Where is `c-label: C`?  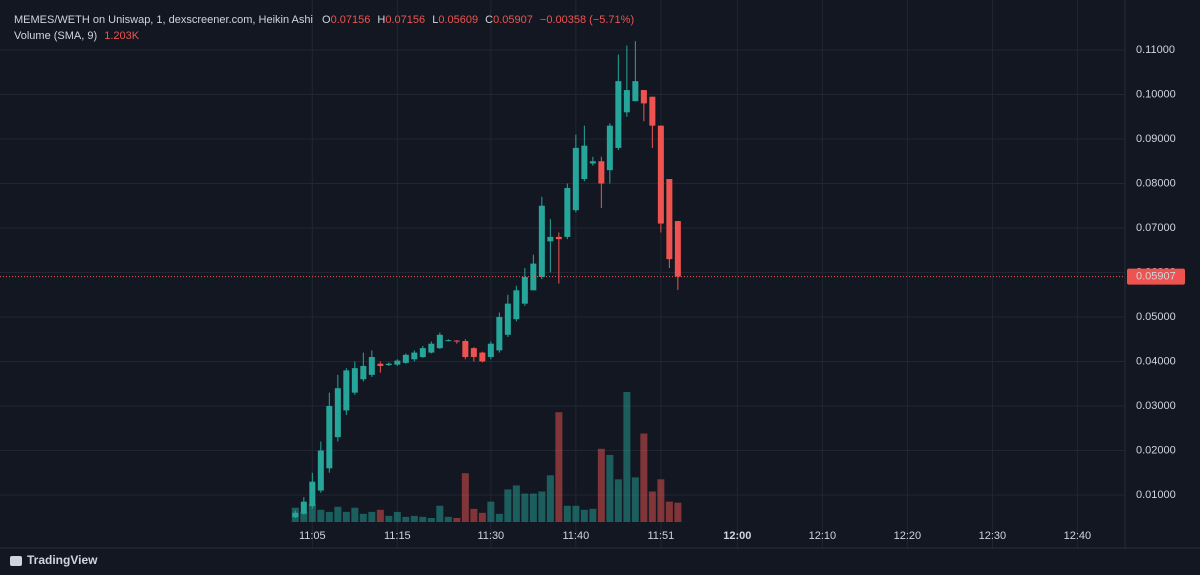 c-label: C is located at coordinates (489, 20).